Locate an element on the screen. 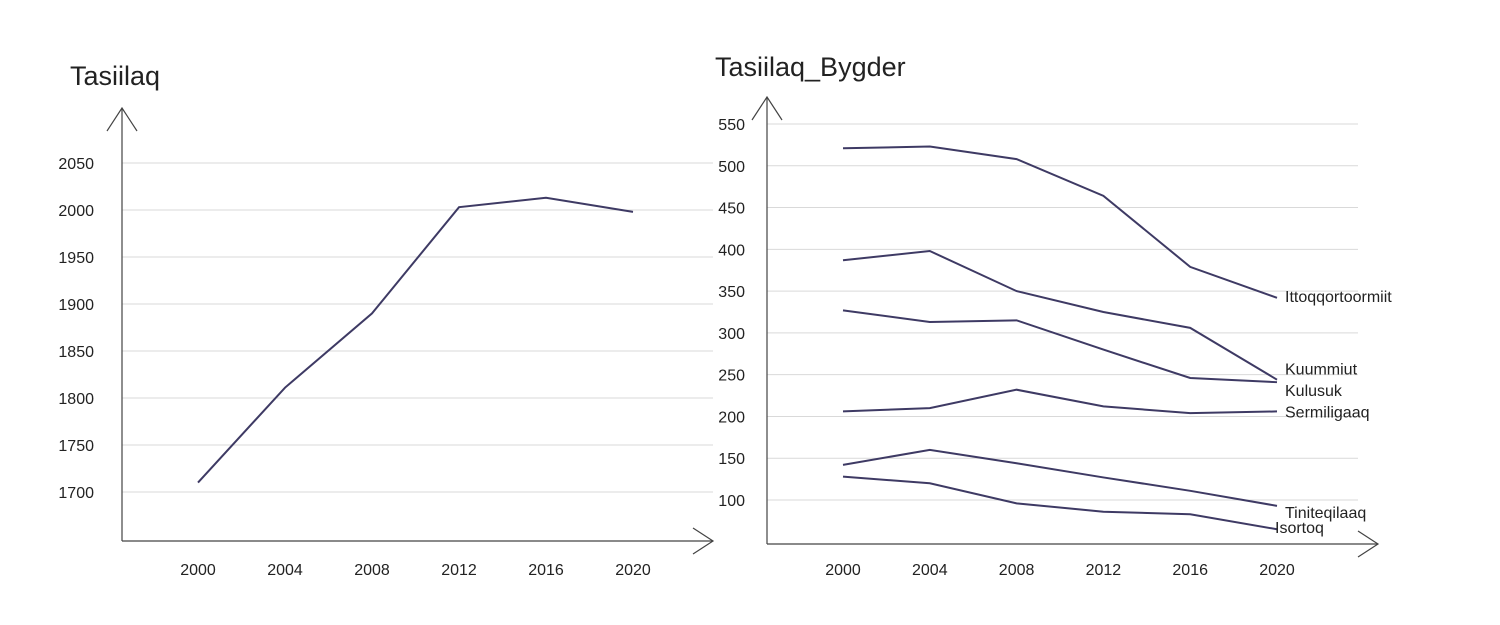  y-tick-label: 1850 is located at coordinates (76, 352).